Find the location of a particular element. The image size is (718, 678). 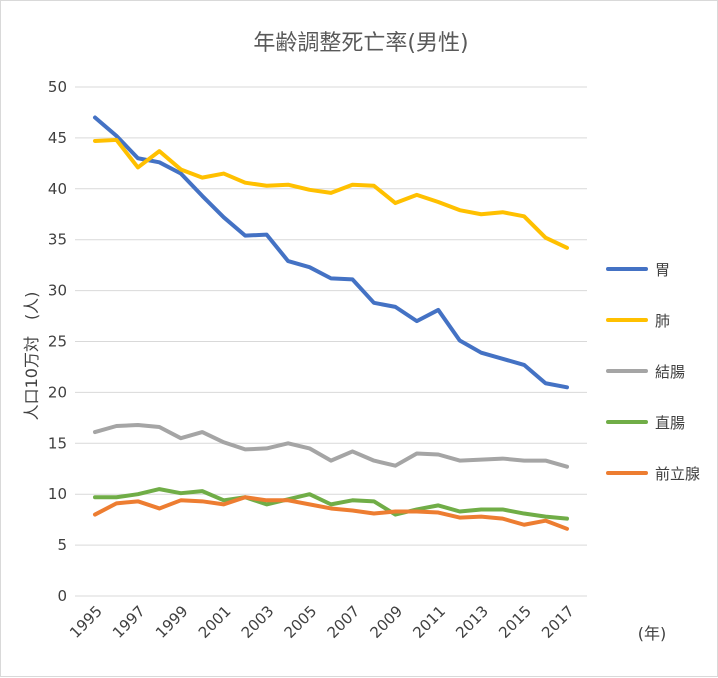

y-tick-label: 10 is located at coordinates (57, 494).